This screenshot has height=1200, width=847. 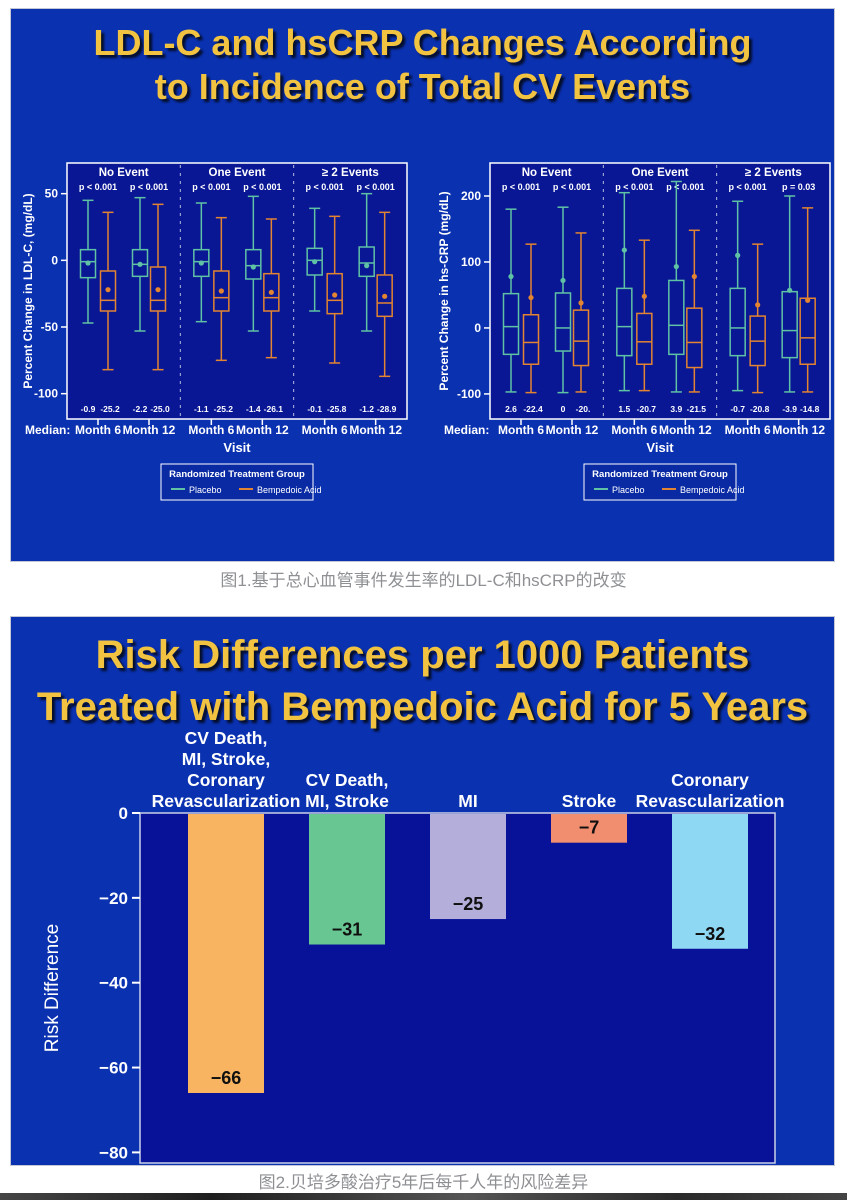 What do you see at coordinates (50, 327) in the screenshot?
I see `y-tick-label: -50` at bounding box center [50, 327].